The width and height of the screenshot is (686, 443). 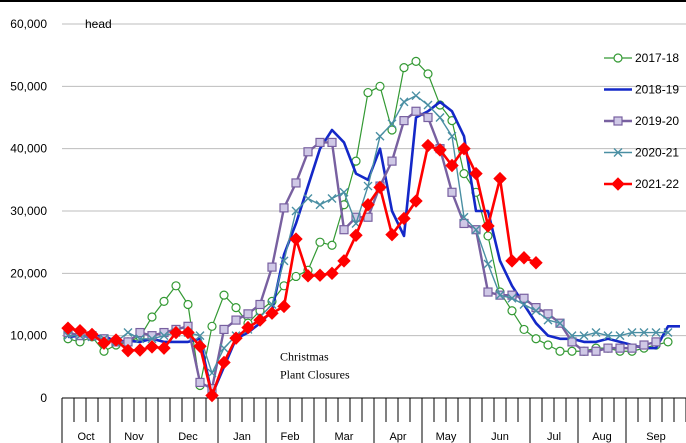 I want to click on y-axis-tick-labels: 0 10,000 20,000 30,000 40,000 50,000 60,000, so click(x=28, y=211).